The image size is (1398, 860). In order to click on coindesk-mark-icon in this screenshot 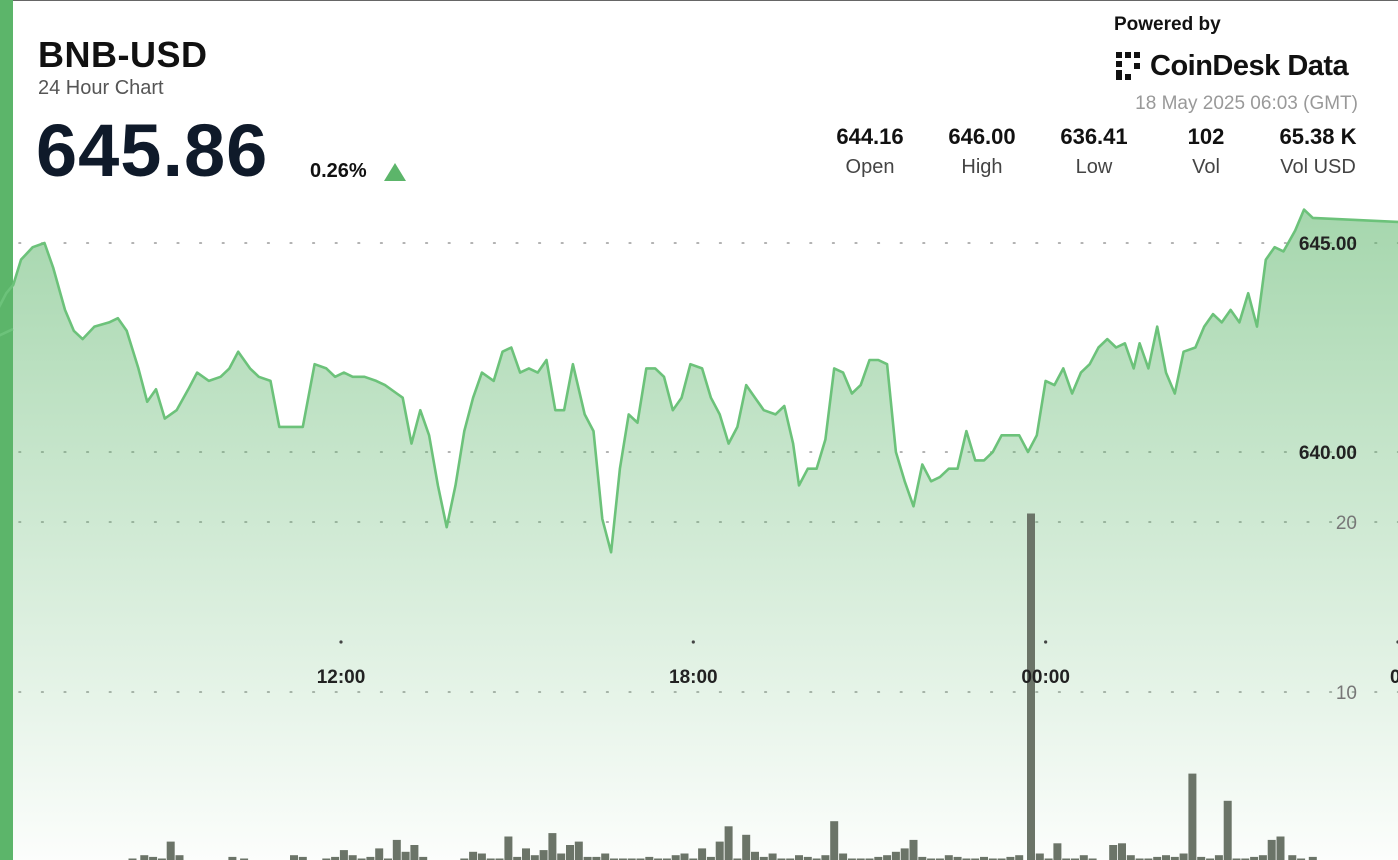, I will do `click(1128, 66)`.